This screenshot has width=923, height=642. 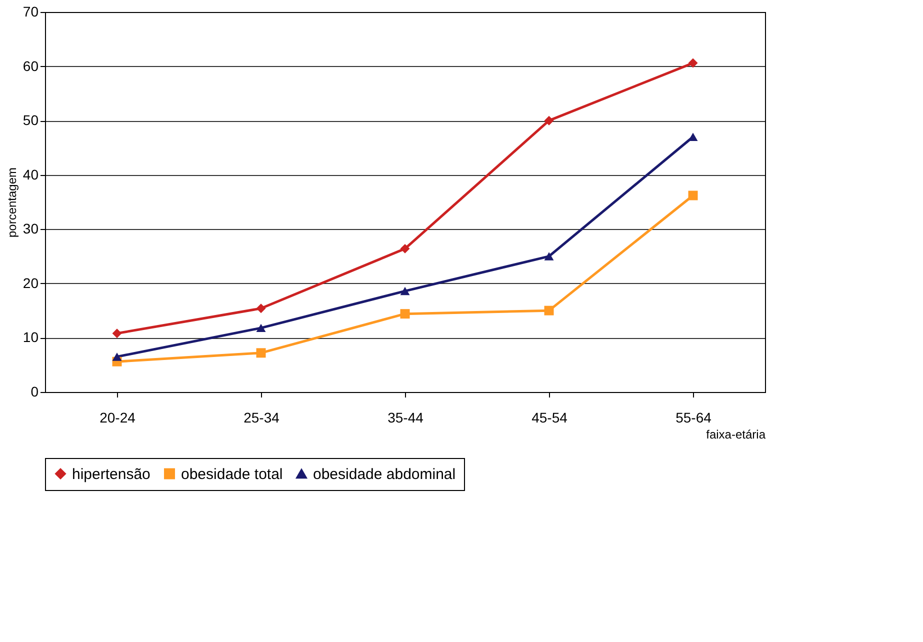 I want to click on x-tick-label: 25-34, so click(x=262, y=418).